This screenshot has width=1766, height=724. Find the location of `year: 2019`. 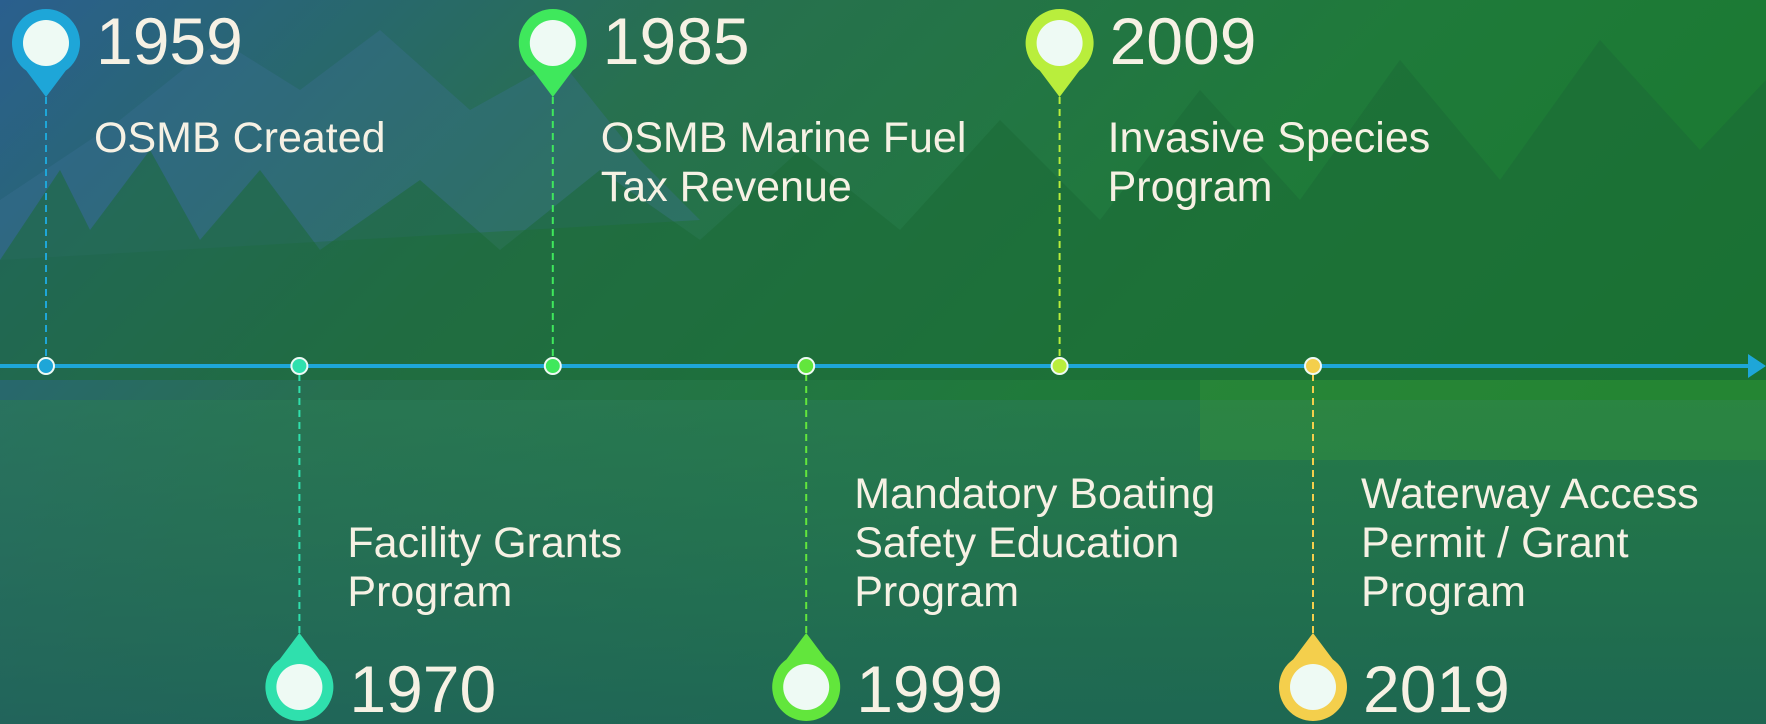

year: 2019 is located at coordinates (1436, 688).